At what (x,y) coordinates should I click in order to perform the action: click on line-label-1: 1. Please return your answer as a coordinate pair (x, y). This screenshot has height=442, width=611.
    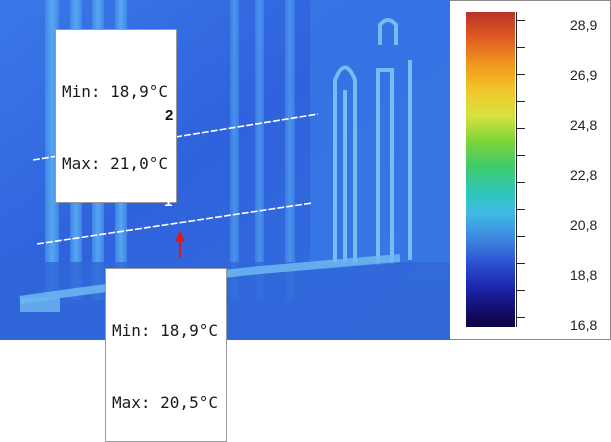
    Looking at the image, I should click on (168, 201).